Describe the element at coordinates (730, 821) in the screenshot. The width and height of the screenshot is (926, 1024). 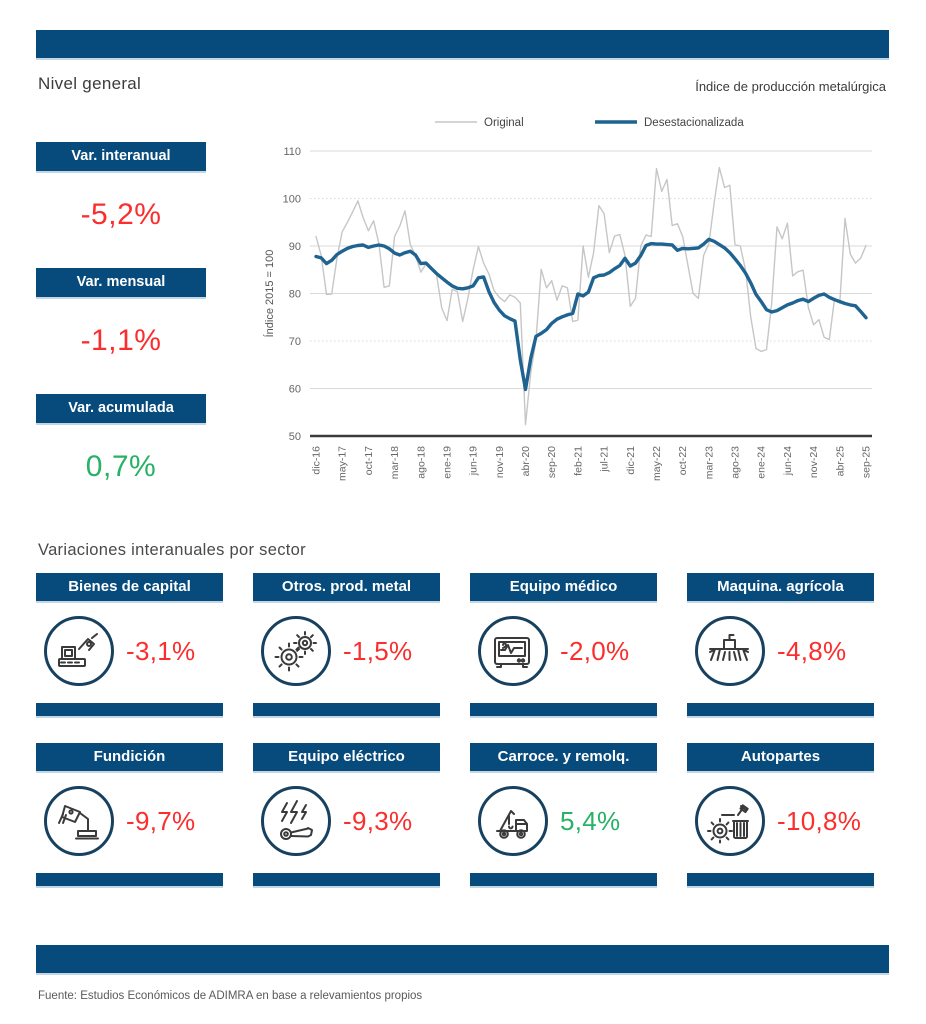
I see `auto-parts-icon` at that location.